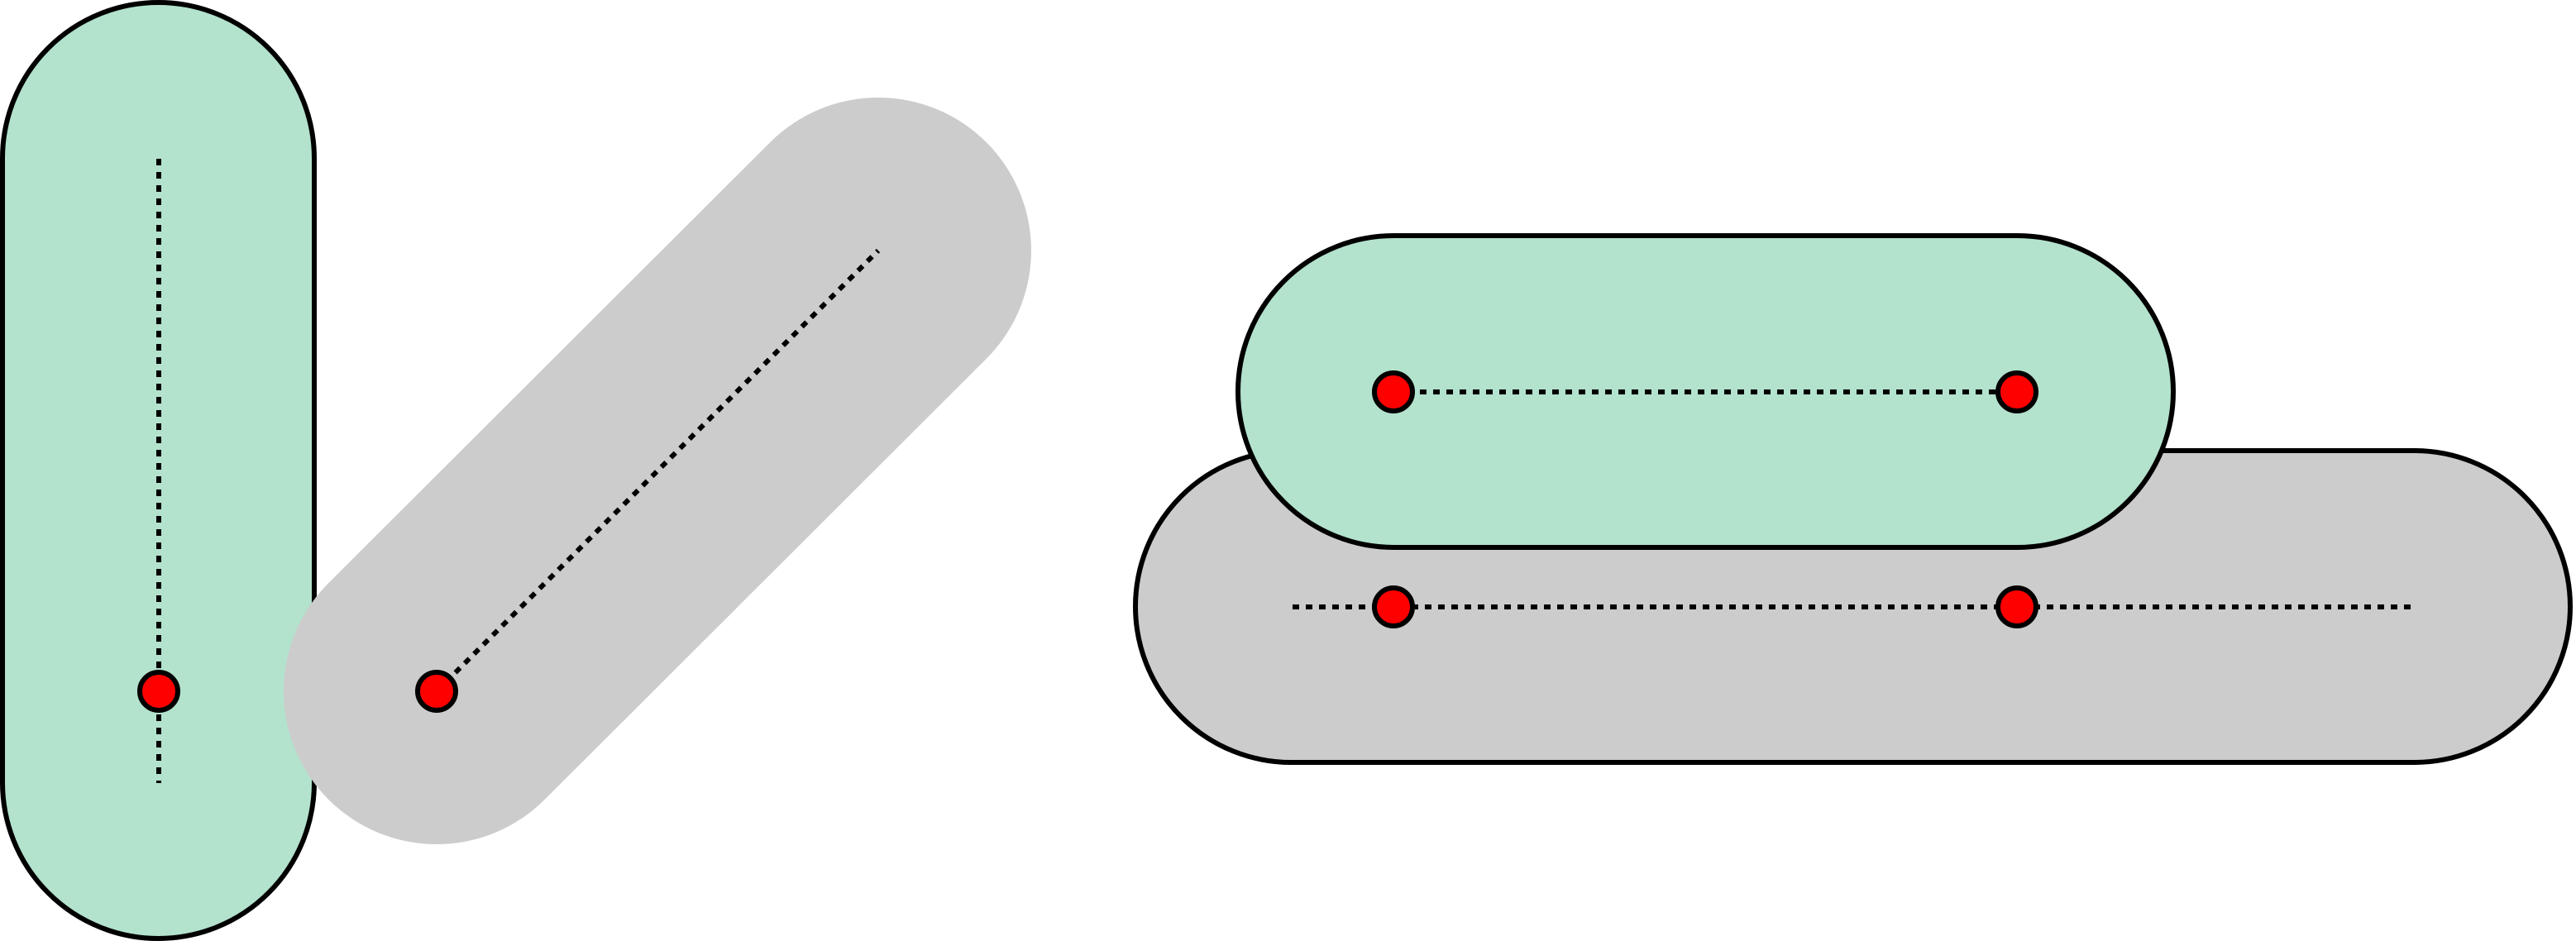 The image size is (2576, 941). Describe the element at coordinates (1393, 391) in the screenshot. I see `contact-point-green-left` at that location.